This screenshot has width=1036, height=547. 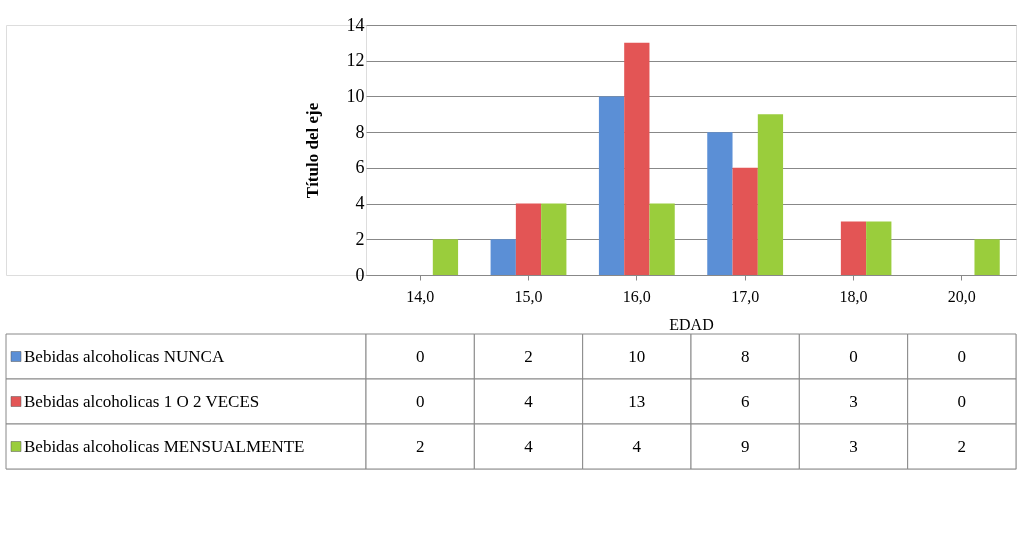 What do you see at coordinates (420, 296) in the screenshot?
I see `x-tick-label: 14,0` at bounding box center [420, 296].